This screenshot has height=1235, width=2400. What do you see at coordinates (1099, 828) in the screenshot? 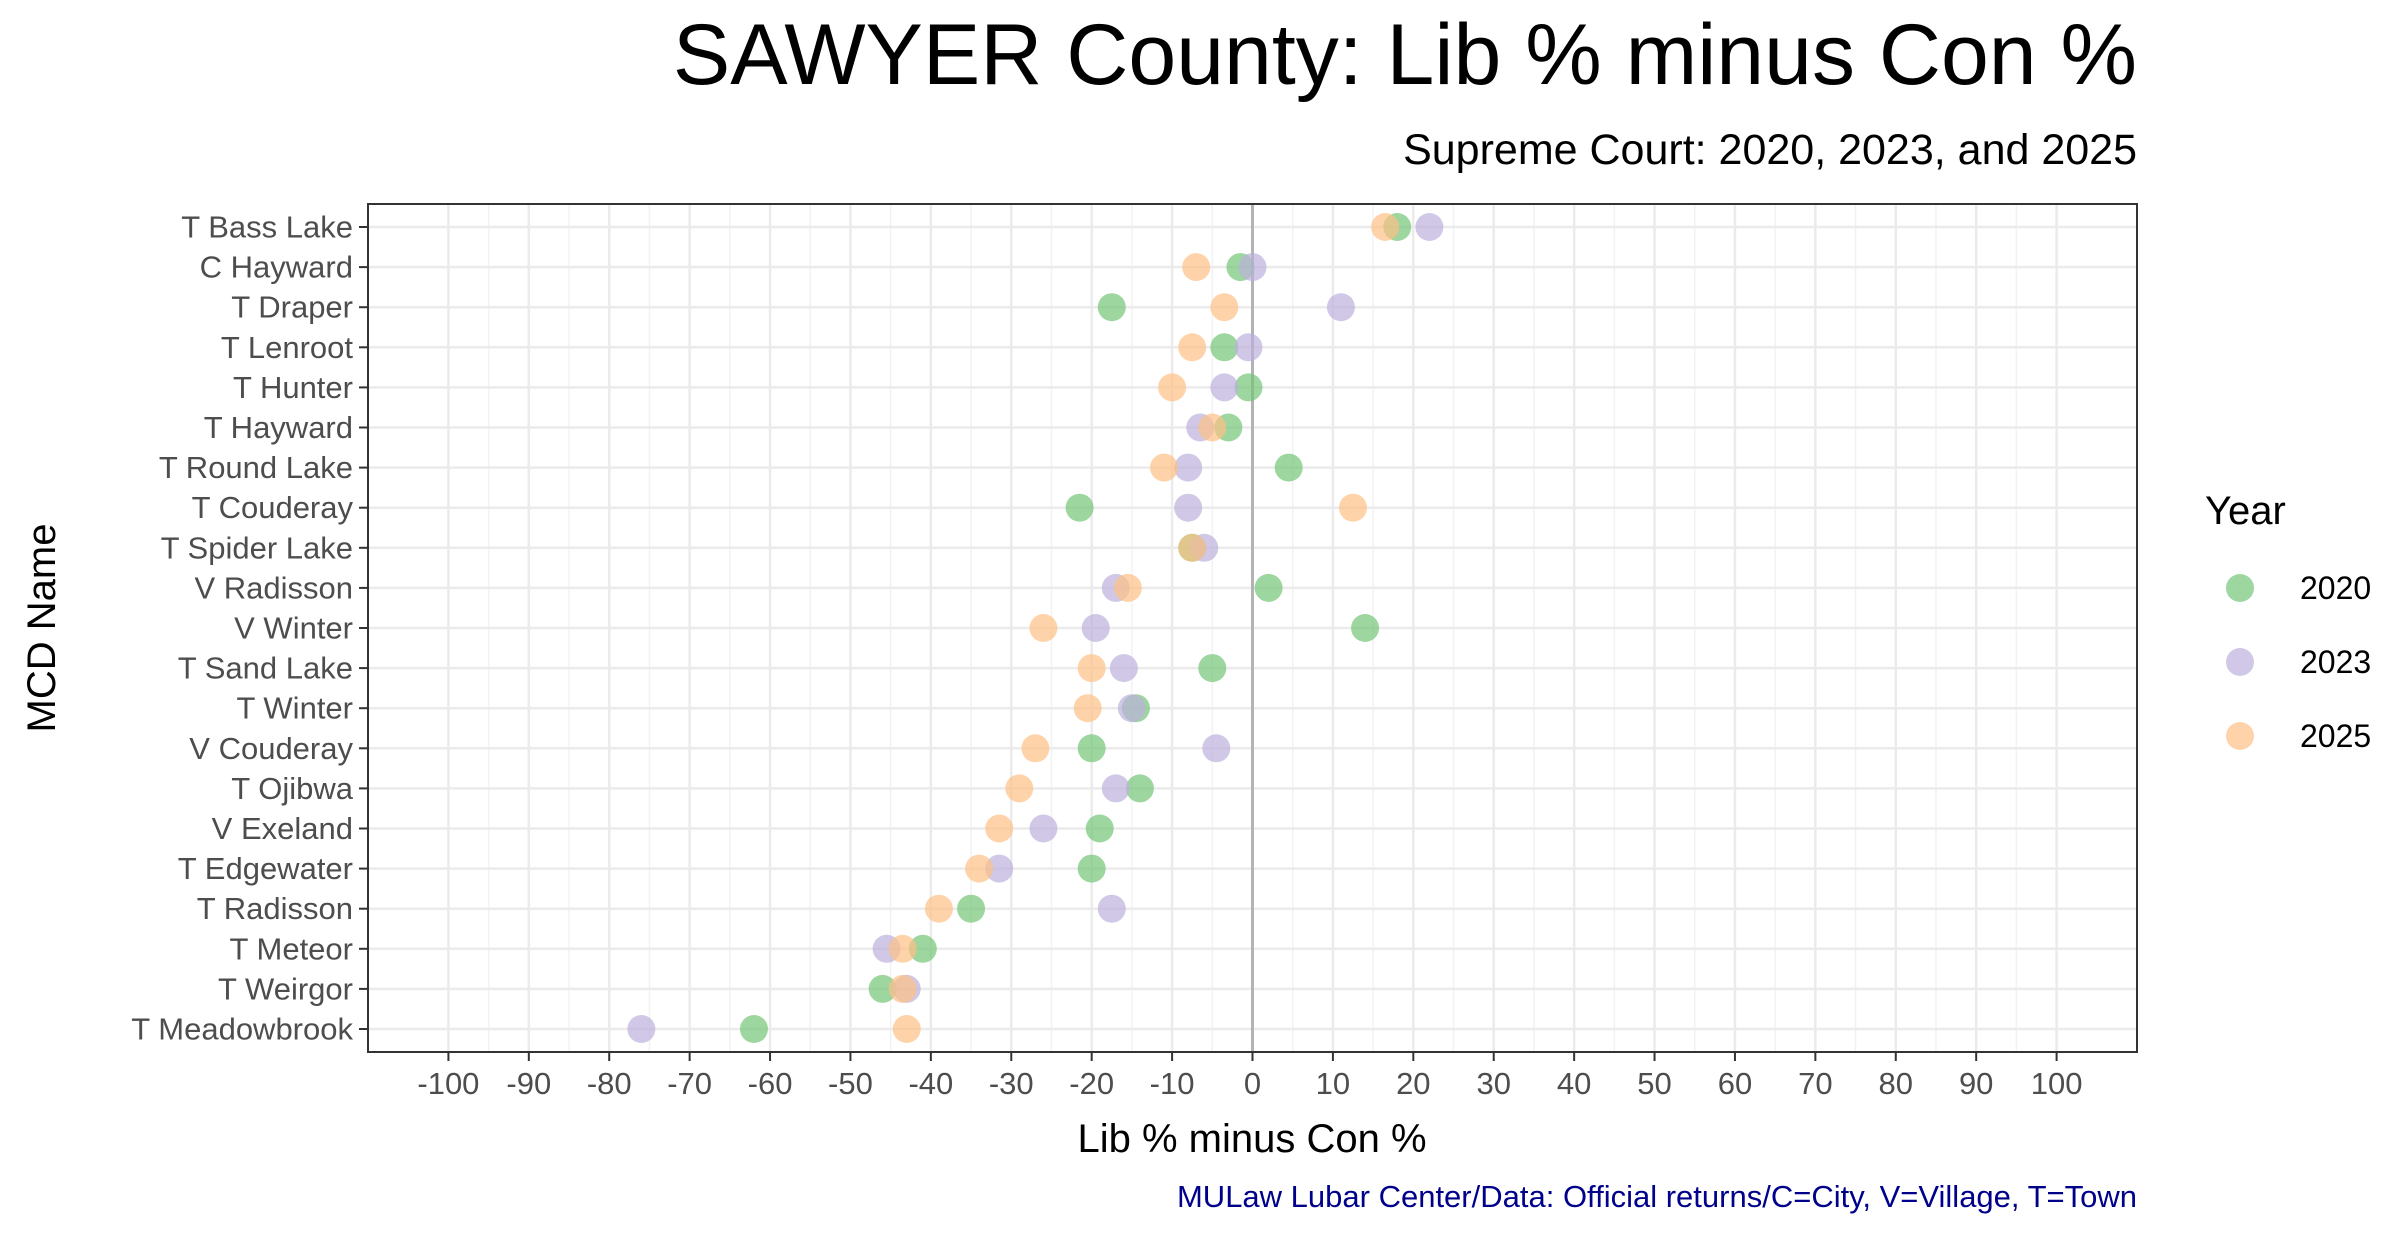
I see `data-point-2020: V Exeland 2020: -19` at bounding box center [1099, 828].